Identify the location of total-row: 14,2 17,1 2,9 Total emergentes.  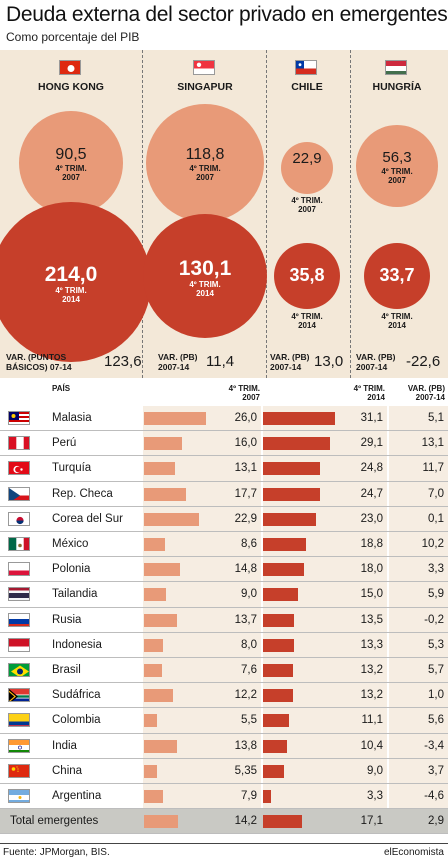
(224, 822).